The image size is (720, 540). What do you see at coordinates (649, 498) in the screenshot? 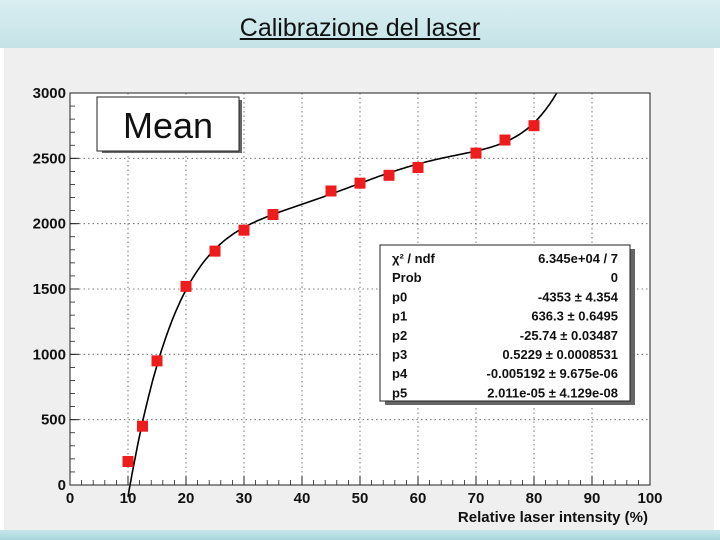
I see `x-tick-label: 100` at bounding box center [649, 498].